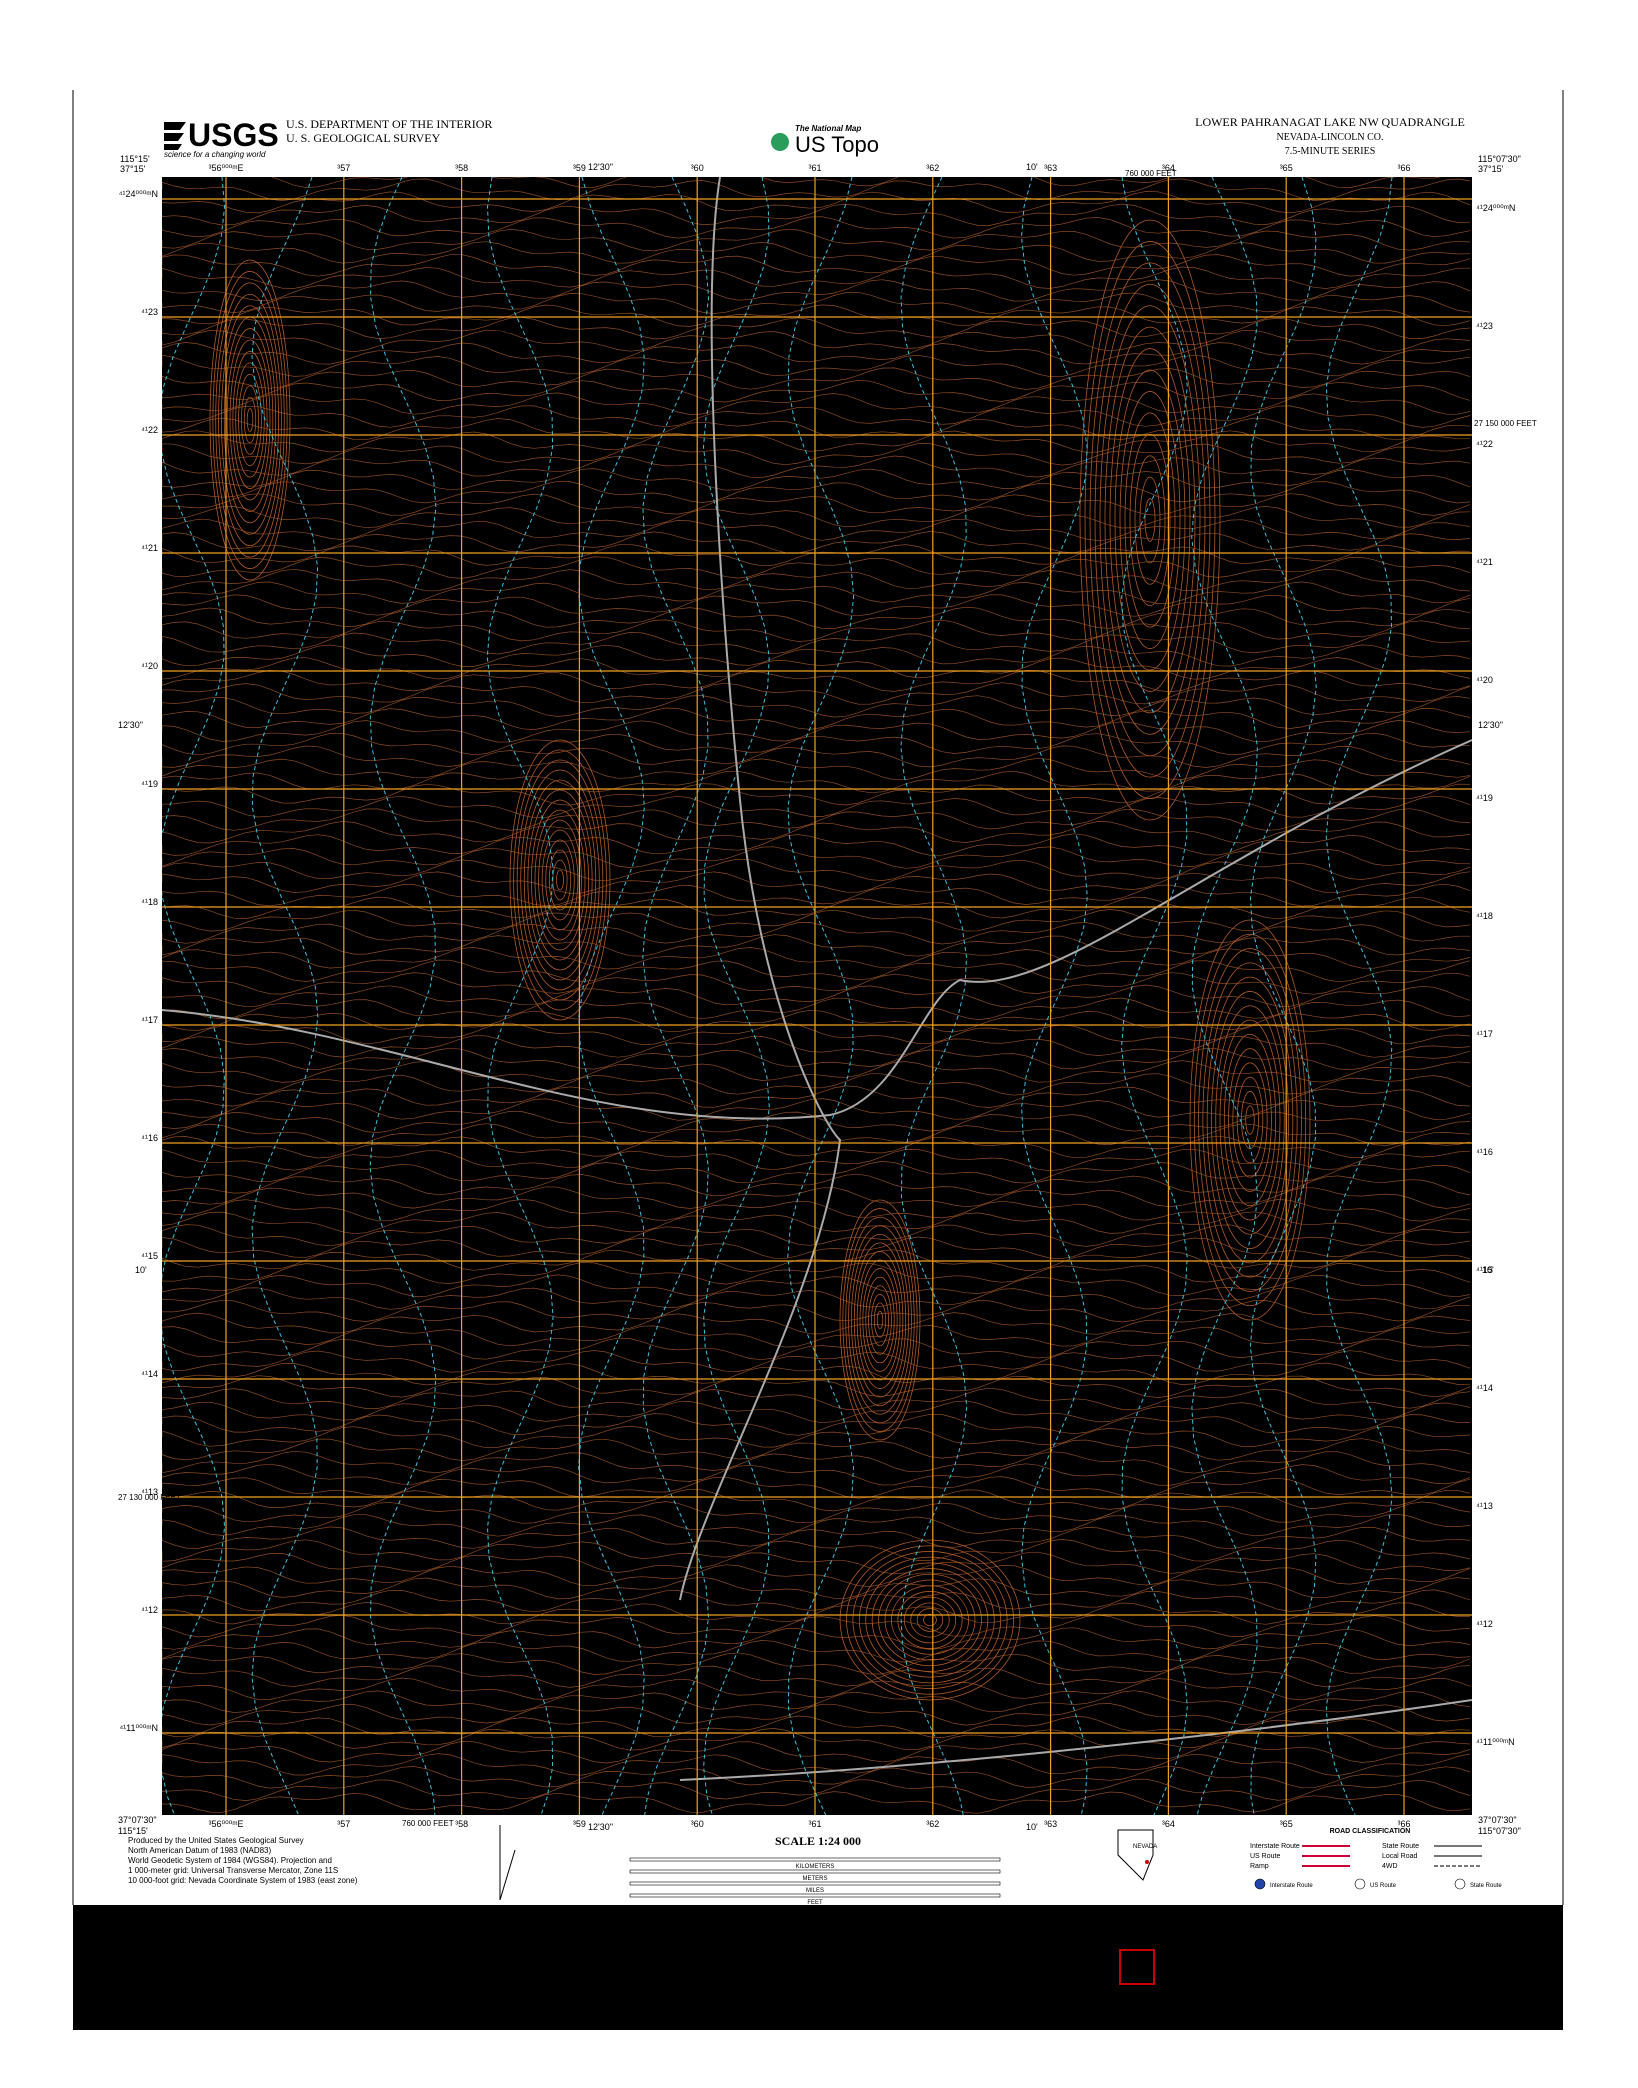 Image resolution: width=1638 pixels, height=2088 pixels. I want to click on locator: NEVADA, so click(1137, 1855).